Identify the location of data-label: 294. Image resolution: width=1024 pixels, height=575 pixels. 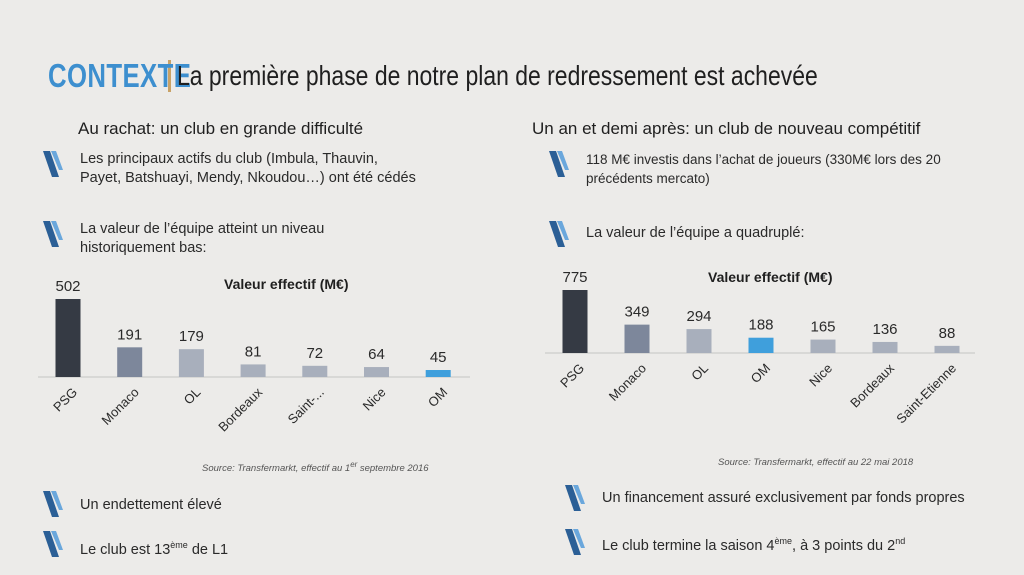
(698, 316).